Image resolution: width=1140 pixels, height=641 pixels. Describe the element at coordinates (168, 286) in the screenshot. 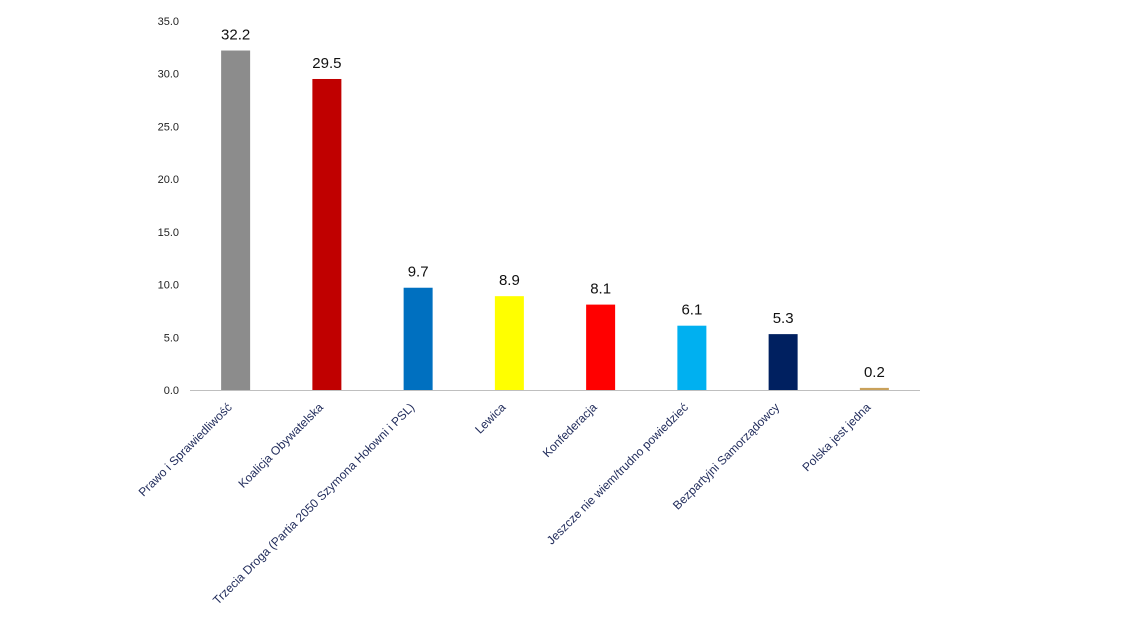

I see `y-tick-label: 10.0` at that location.